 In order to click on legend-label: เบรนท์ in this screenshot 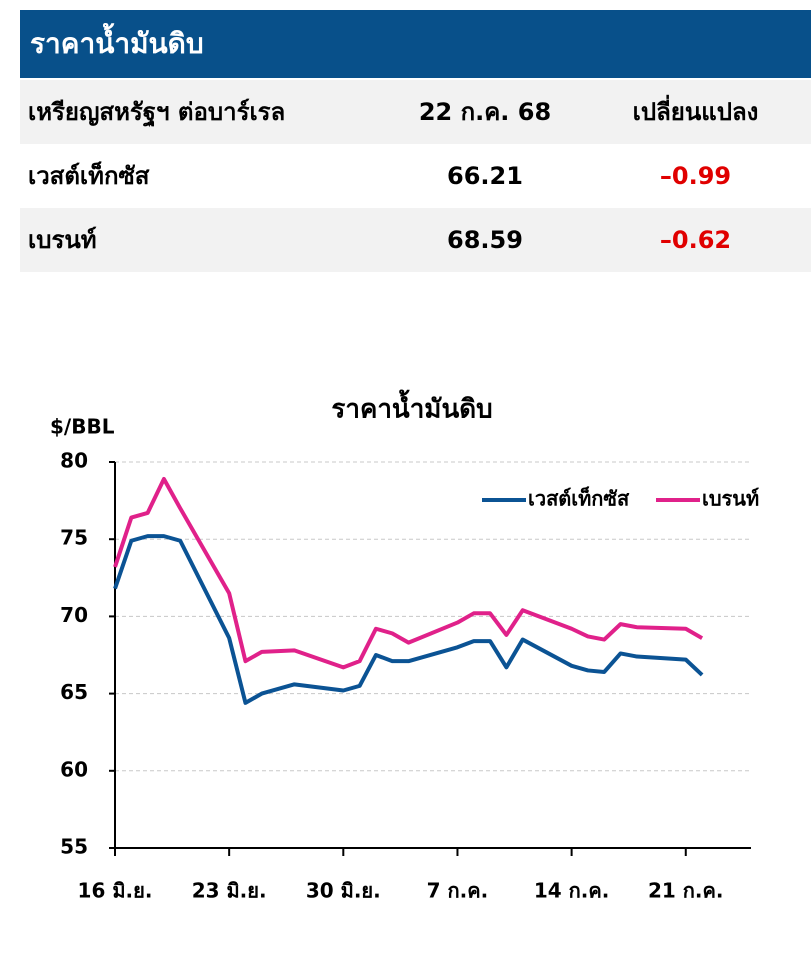, I will do `click(730, 499)`.